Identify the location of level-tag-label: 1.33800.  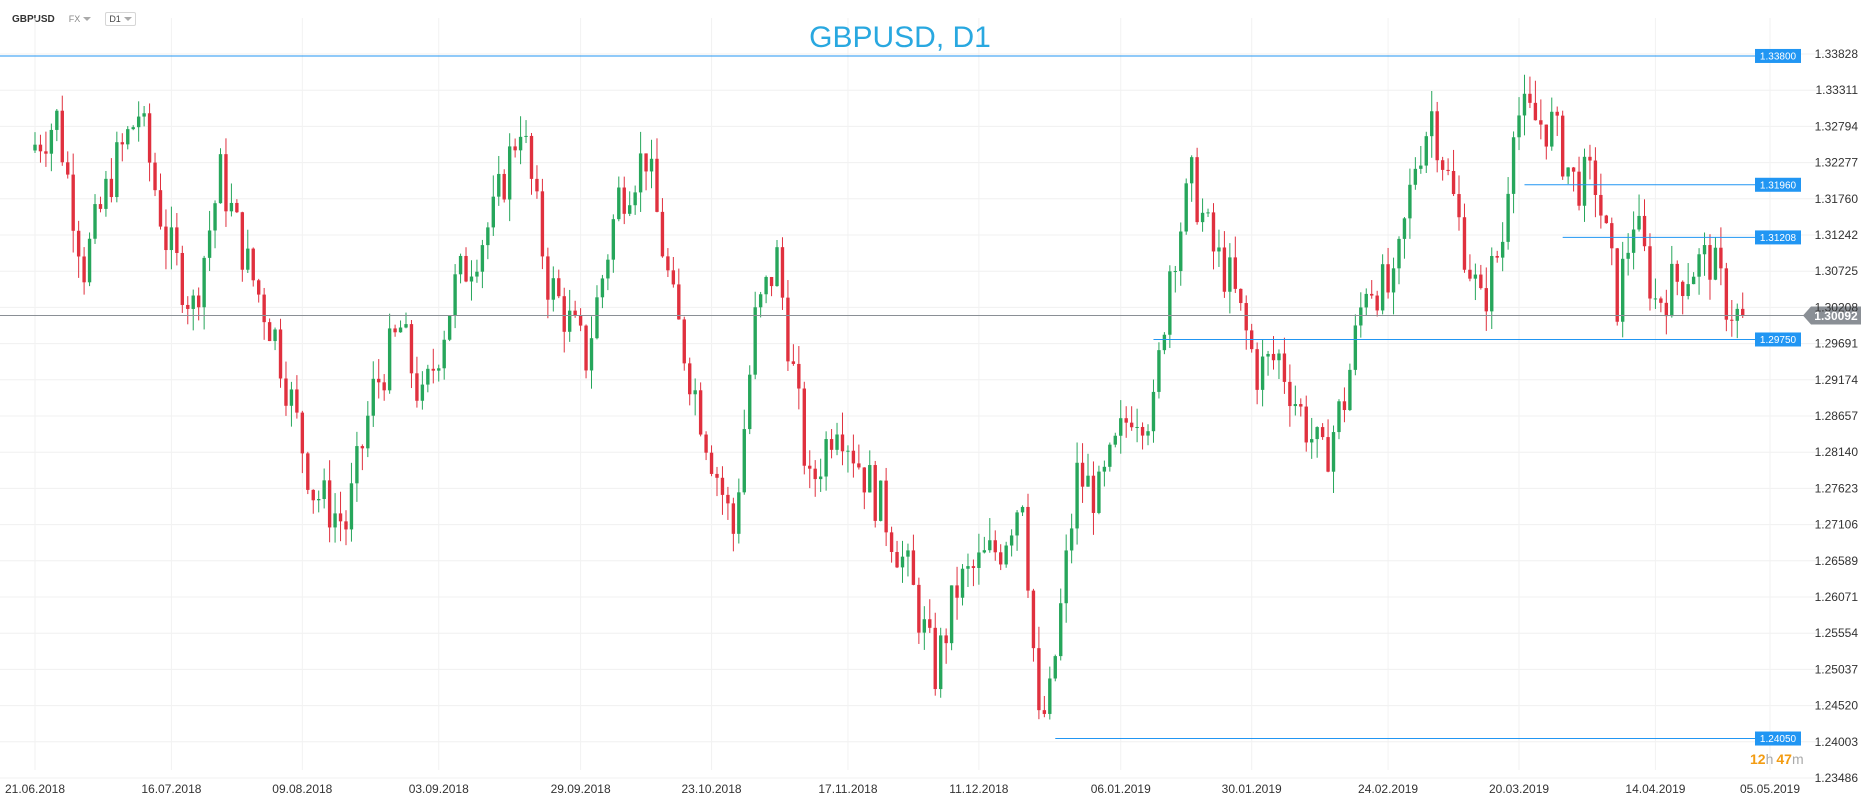
(1778, 56).